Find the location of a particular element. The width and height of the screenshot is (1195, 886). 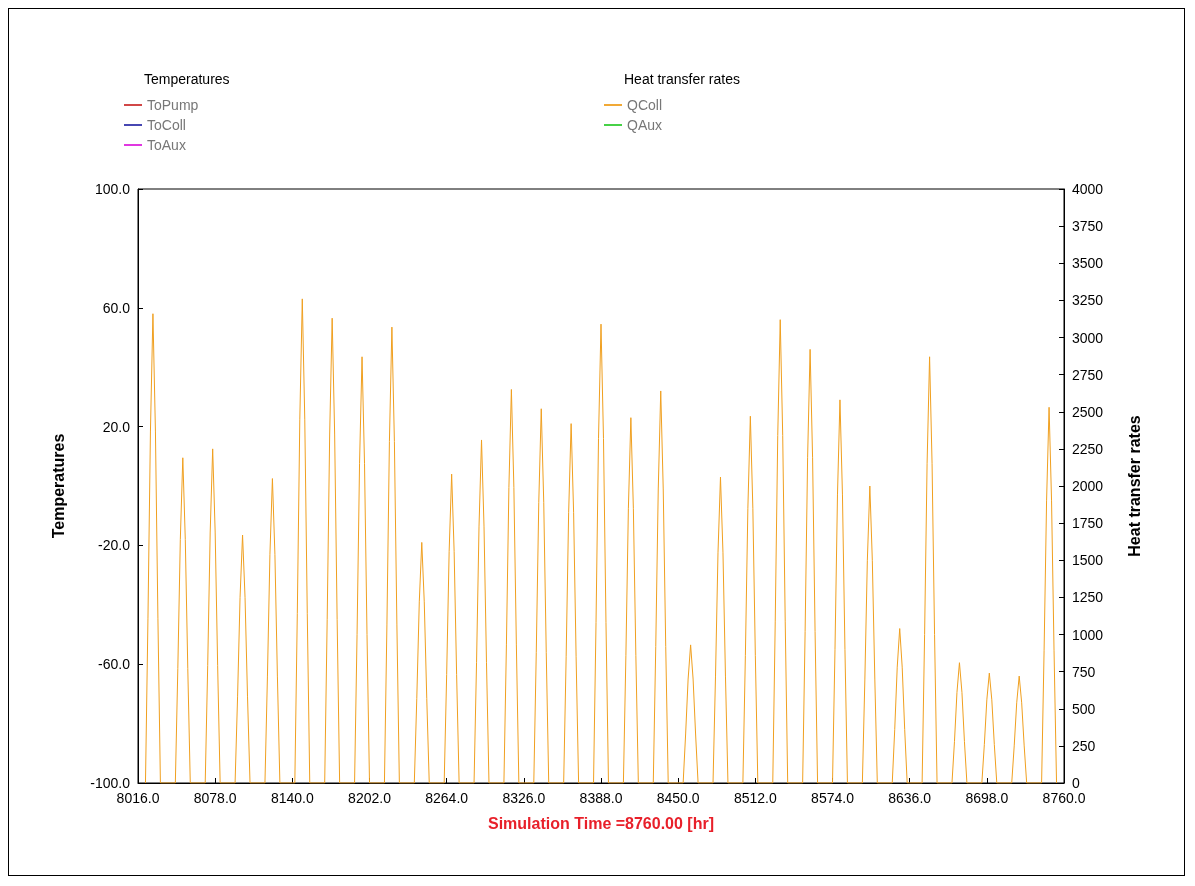

y2-tick-label: 2250 is located at coordinates (1088, 448).